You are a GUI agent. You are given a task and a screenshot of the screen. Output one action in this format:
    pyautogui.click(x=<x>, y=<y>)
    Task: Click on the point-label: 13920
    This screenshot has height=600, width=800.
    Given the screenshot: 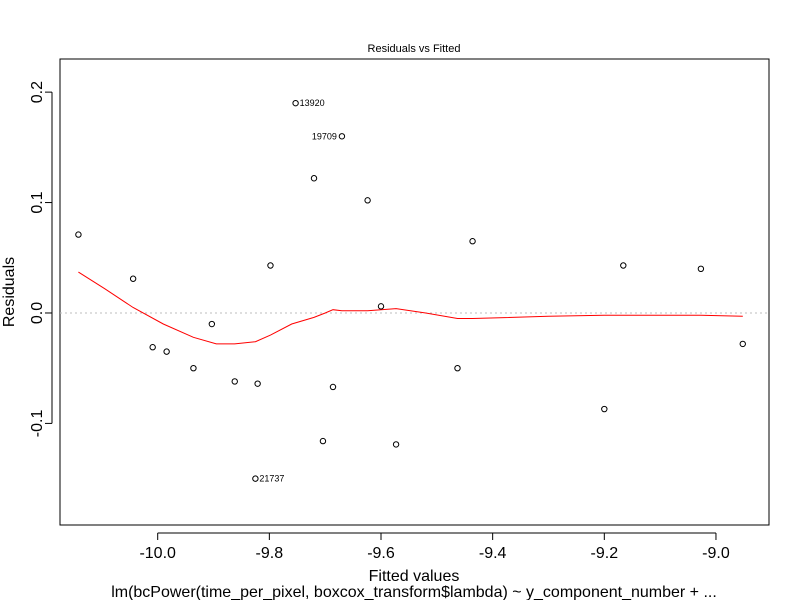 What is the action you would take?
    pyautogui.click(x=312, y=103)
    